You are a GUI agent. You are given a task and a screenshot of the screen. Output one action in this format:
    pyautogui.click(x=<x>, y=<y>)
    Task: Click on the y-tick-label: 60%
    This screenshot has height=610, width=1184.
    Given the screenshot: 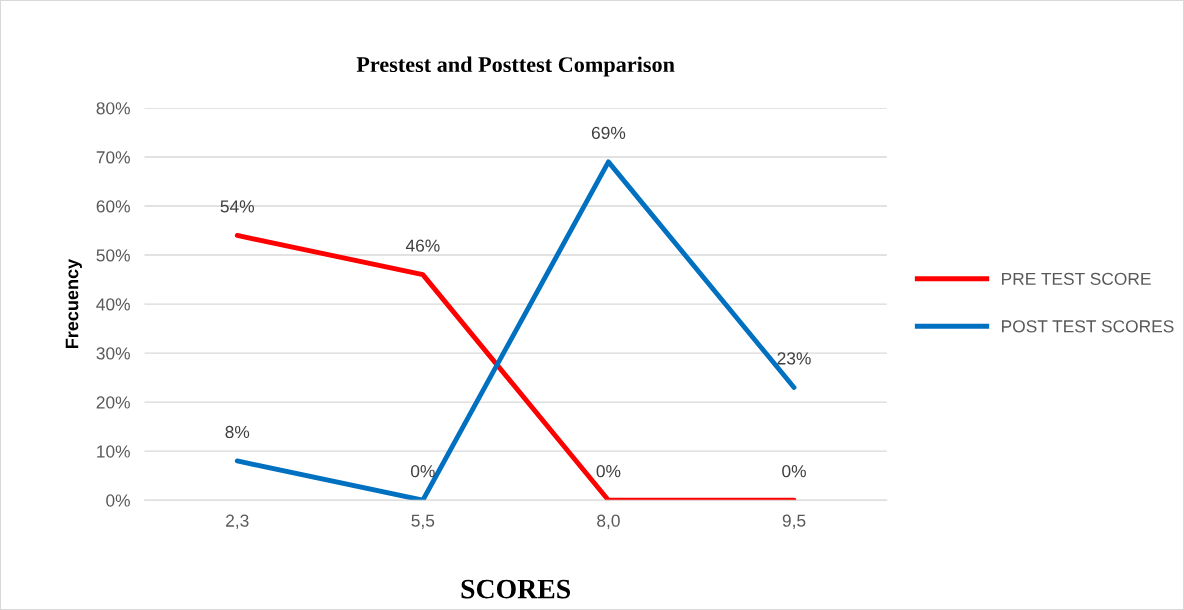 What is the action you would take?
    pyautogui.click(x=113, y=206)
    